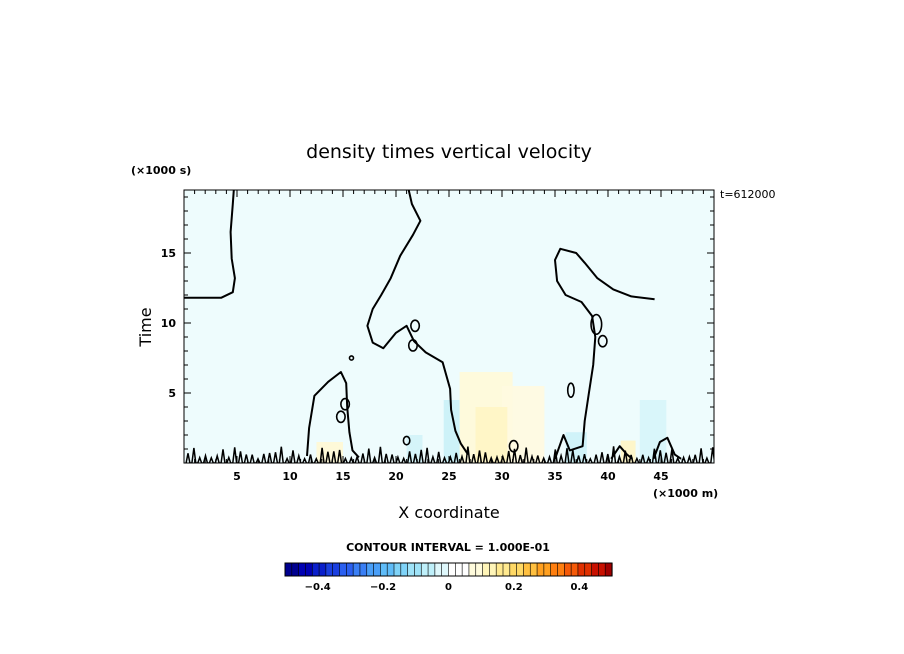 The image size is (904, 654). I want to click on colorbar-frame, so click(448, 569).